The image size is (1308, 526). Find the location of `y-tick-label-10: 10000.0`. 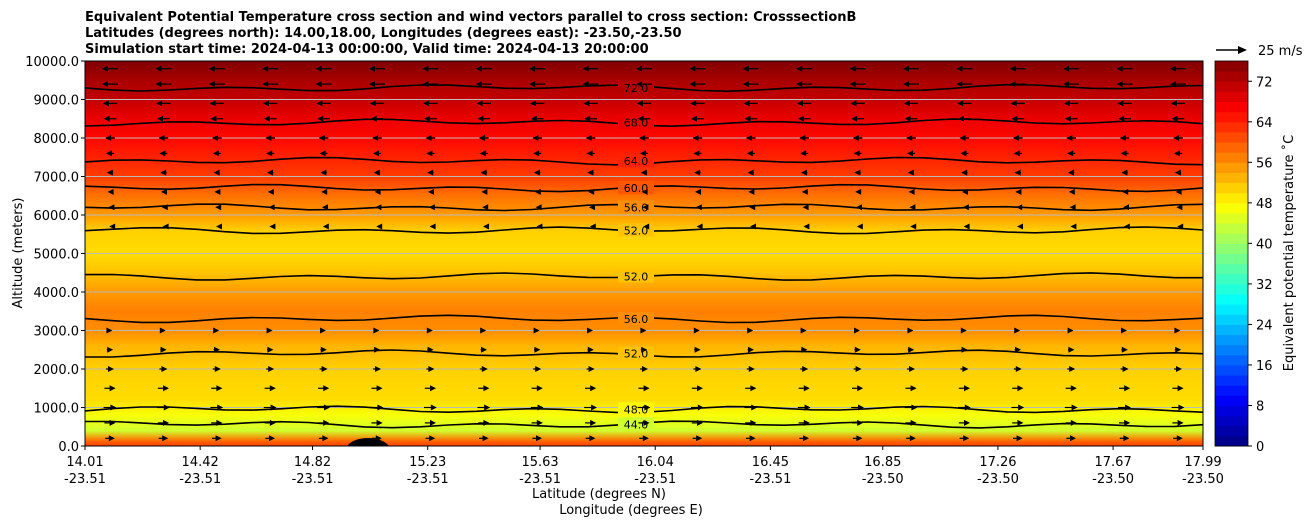

y-tick-label-10: 10000.0 is located at coordinates (52, 62).